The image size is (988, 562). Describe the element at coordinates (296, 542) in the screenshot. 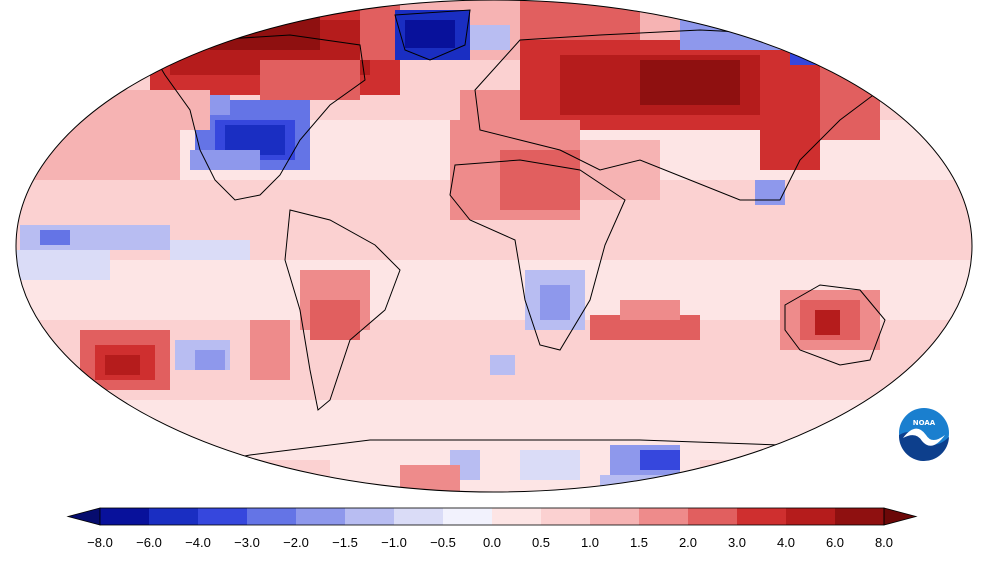

I see `legend-tick-label: −2.0` at that location.